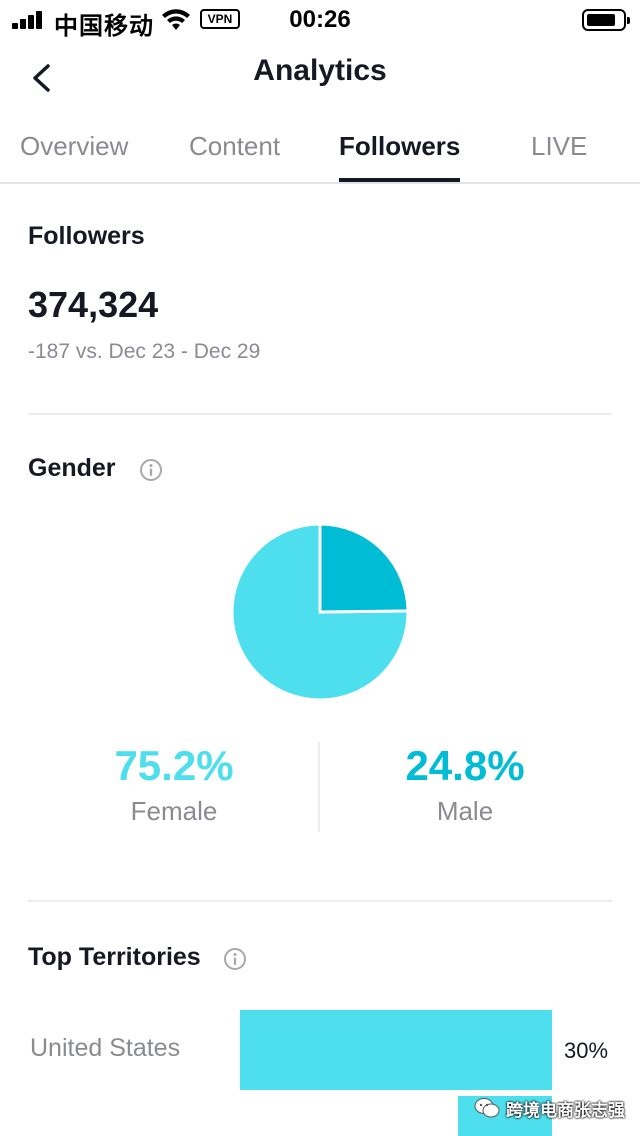 The width and height of the screenshot is (640, 1136). What do you see at coordinates (176, 19) in the screenshot?
I see `wifi-icon` at bounding box center [176, 19].